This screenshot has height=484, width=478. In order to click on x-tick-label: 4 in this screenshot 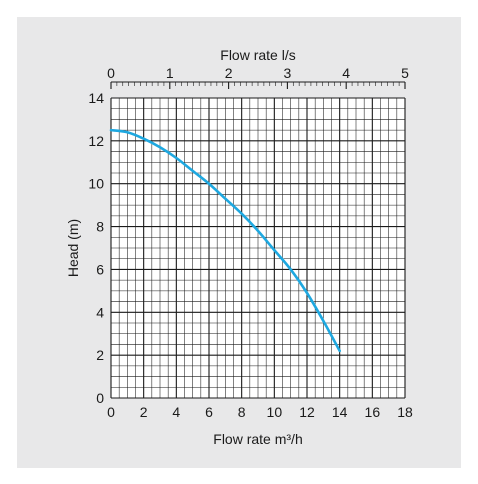, I will do `click(176, 412)`.